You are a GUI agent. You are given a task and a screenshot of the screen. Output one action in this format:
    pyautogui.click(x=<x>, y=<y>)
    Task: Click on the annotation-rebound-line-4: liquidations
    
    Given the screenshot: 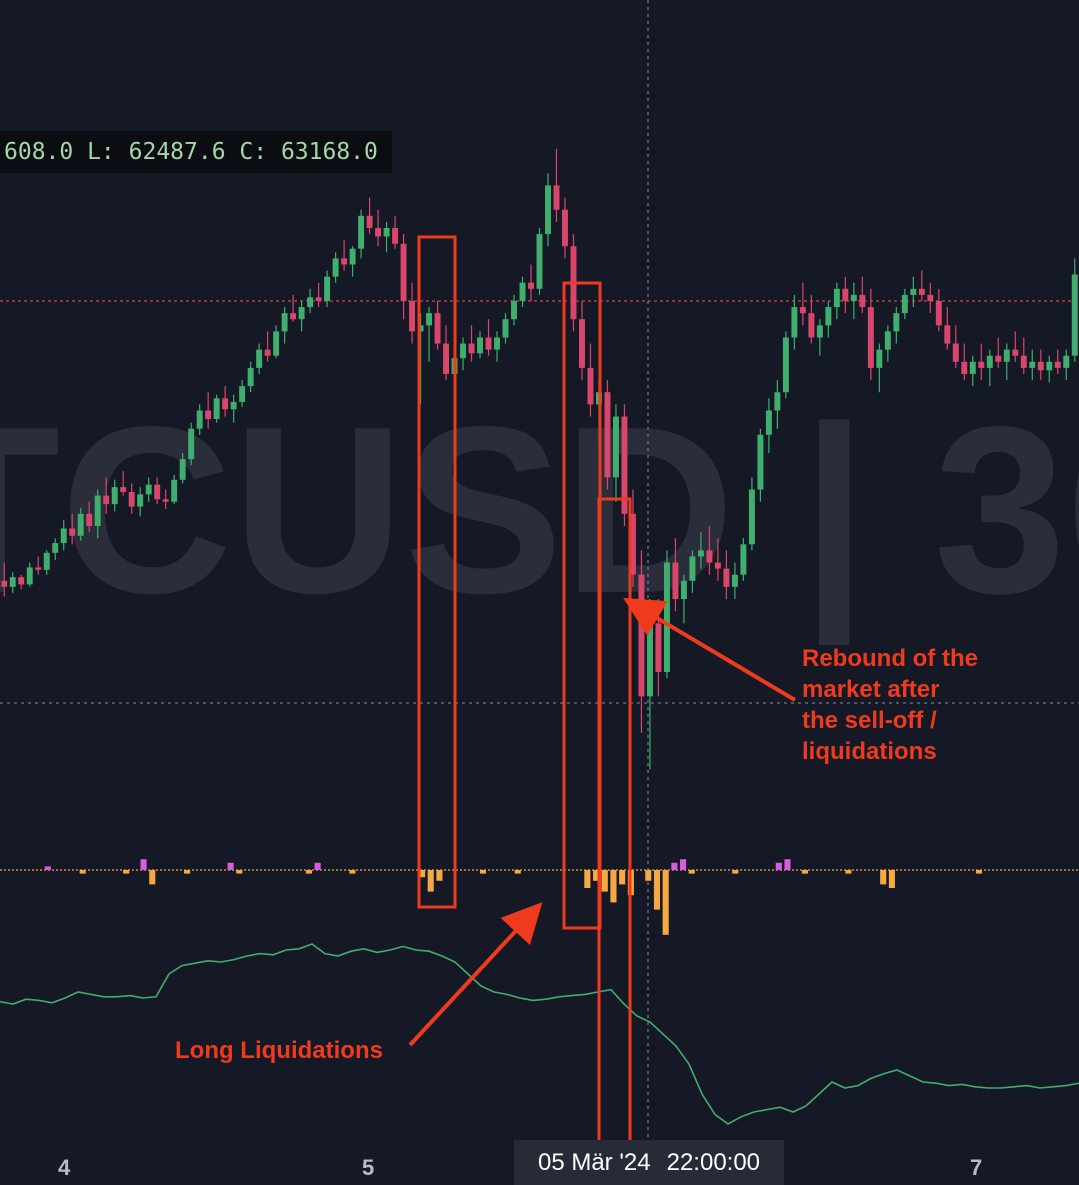 What is the action you would take?
    pyautogui.click(x=869, y=751)
    